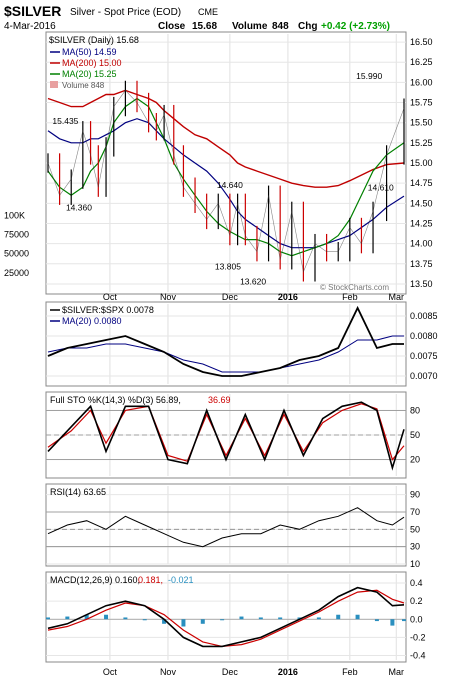 The image size is (464, 690). I want to click on y-tick-label: 15.75, so click(421, 103).